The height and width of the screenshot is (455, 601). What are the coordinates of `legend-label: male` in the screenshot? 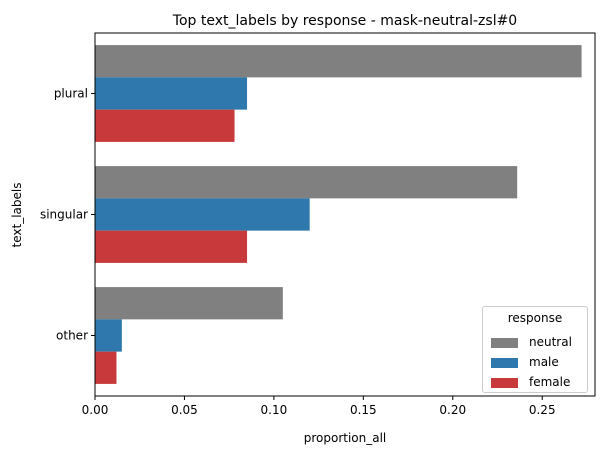 It's located at (544, 362).